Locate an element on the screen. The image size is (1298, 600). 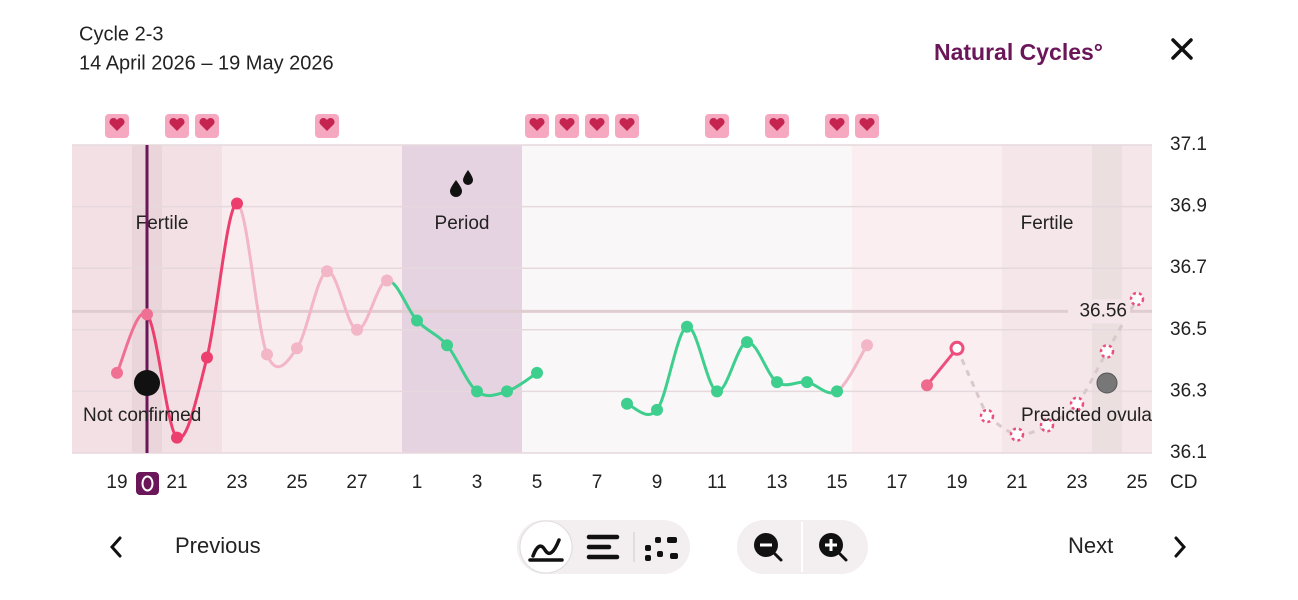
graph-icon is located at coordinates (546, 550).